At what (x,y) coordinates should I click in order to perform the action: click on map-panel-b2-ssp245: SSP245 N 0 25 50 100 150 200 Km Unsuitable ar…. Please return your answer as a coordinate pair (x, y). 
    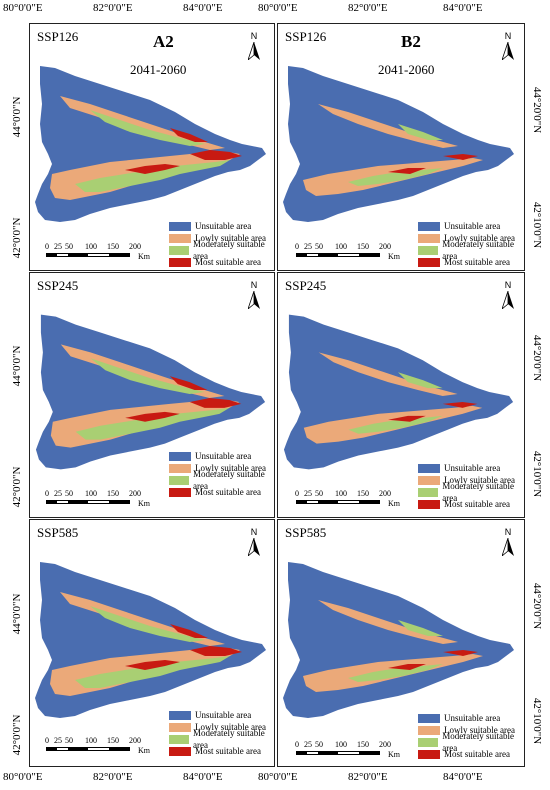
    Looking at the image, I should click on (401, 395).